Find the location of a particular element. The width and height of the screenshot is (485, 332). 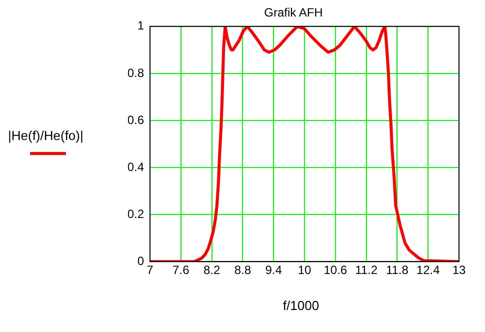

y-tick-label: 0.2 is located at coordinates (135, 213).